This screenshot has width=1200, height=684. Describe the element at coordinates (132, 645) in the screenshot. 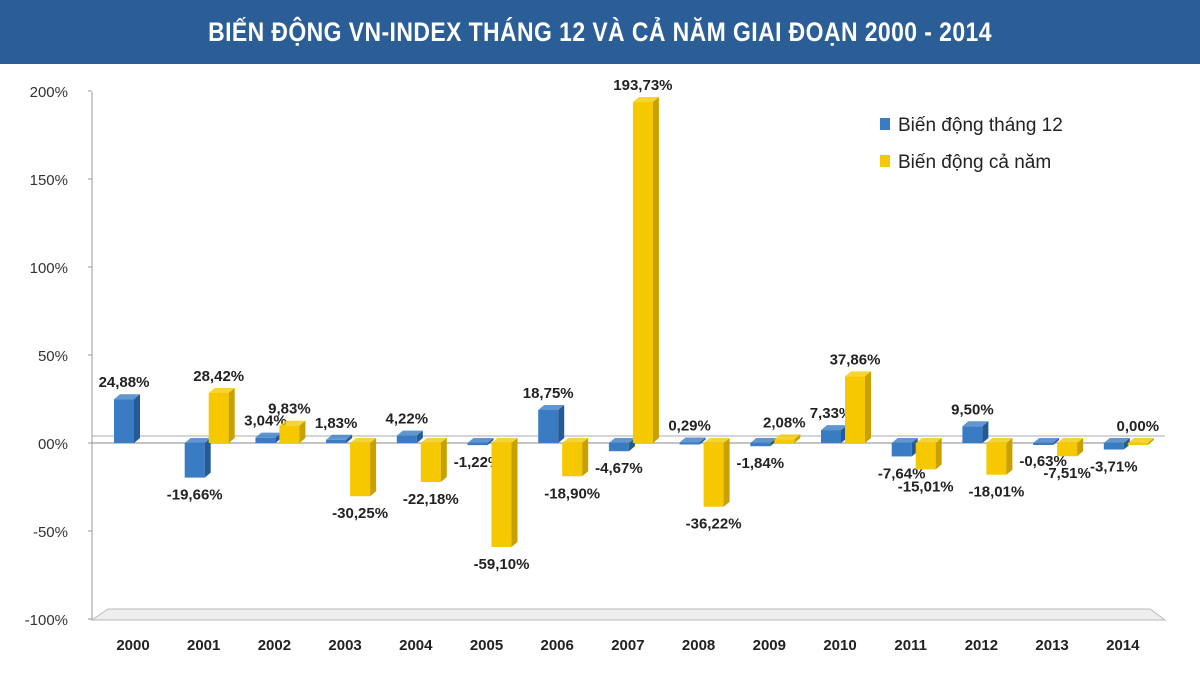

I see `x-tick-label: 2000` at that location.